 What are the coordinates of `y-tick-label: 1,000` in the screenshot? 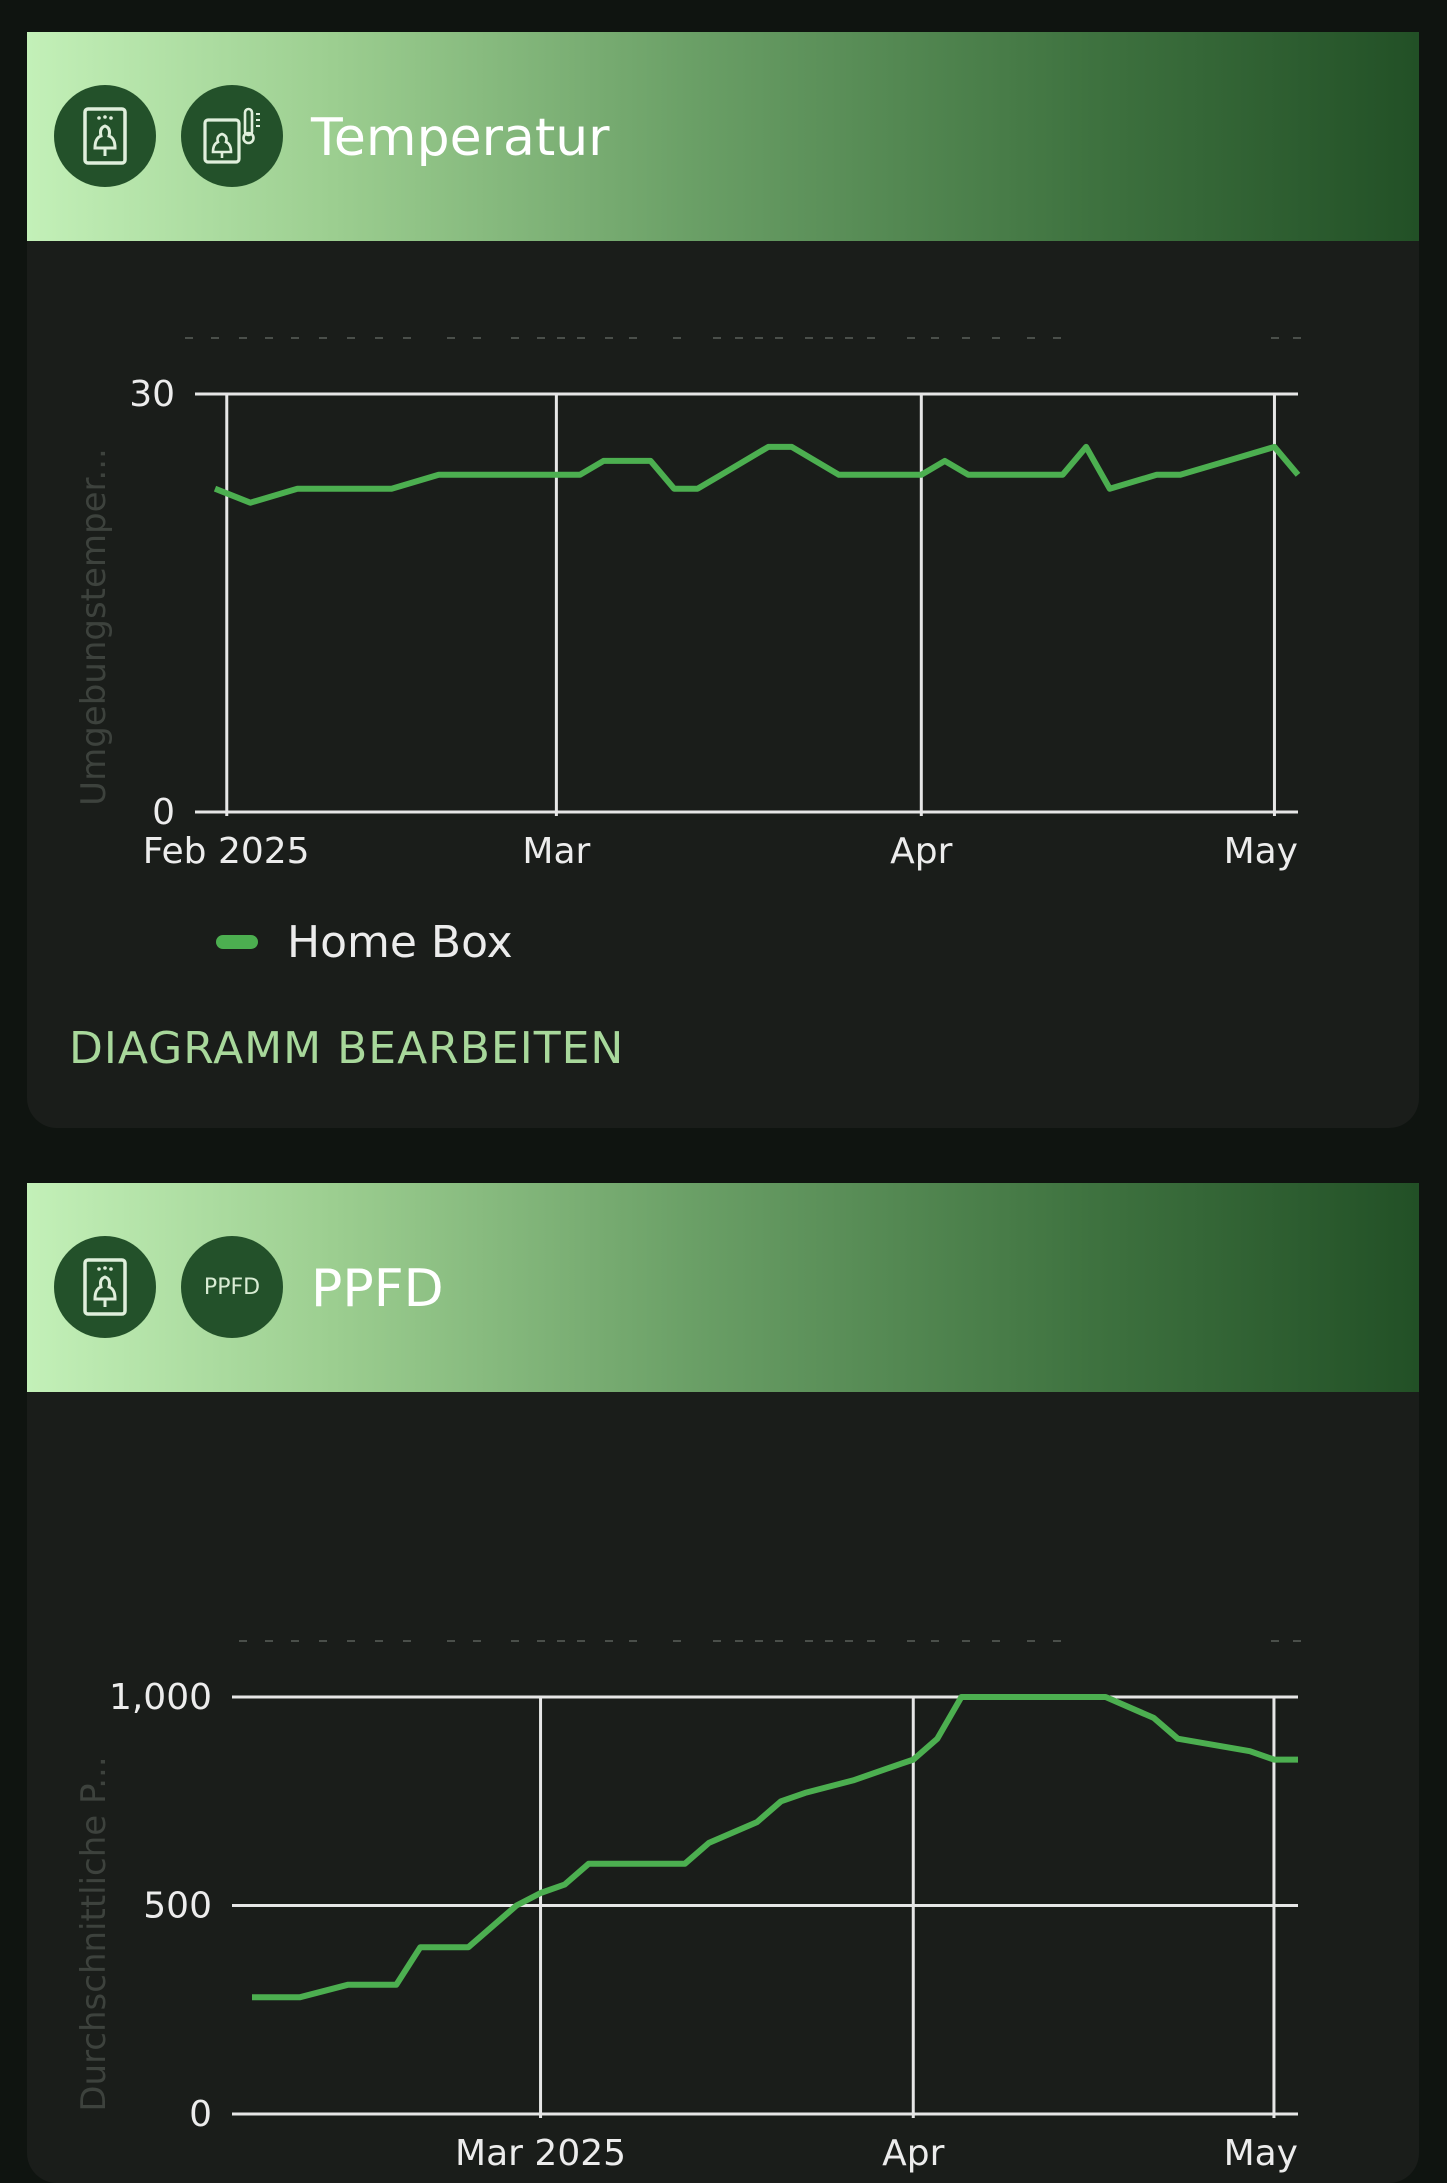 It's located at (160, 1697).